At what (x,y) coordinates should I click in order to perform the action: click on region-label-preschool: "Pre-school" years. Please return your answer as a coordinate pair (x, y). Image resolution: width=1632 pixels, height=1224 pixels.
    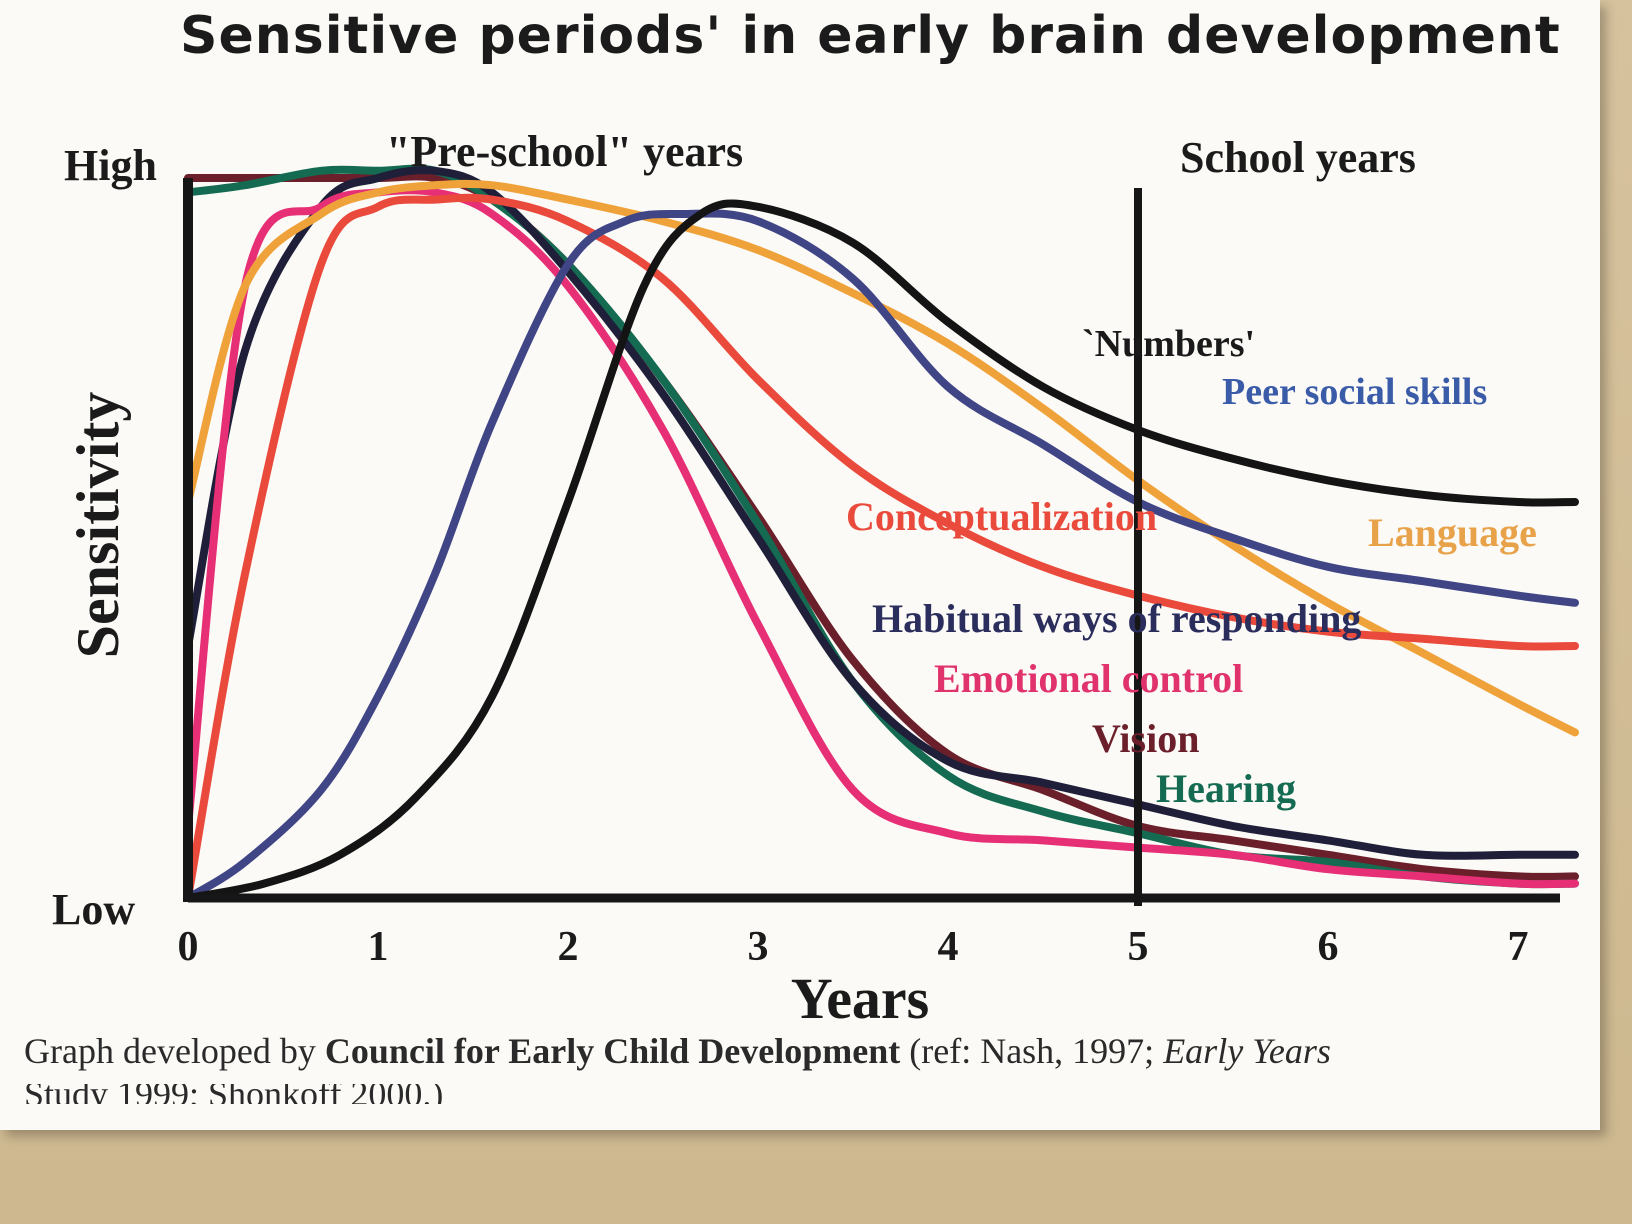
    Looking at the image, I should click on (564, 151).